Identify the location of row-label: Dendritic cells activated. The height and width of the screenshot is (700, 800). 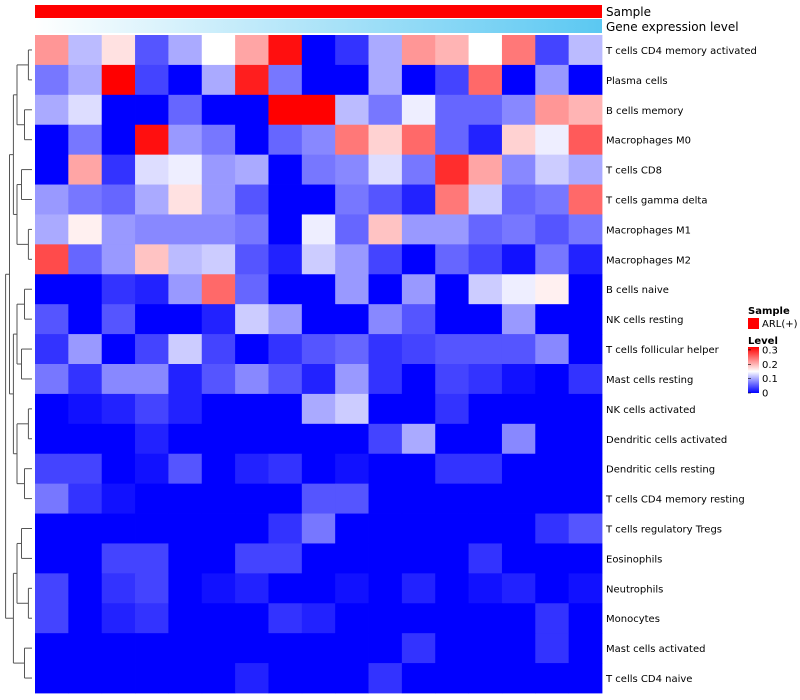
(666, 440).